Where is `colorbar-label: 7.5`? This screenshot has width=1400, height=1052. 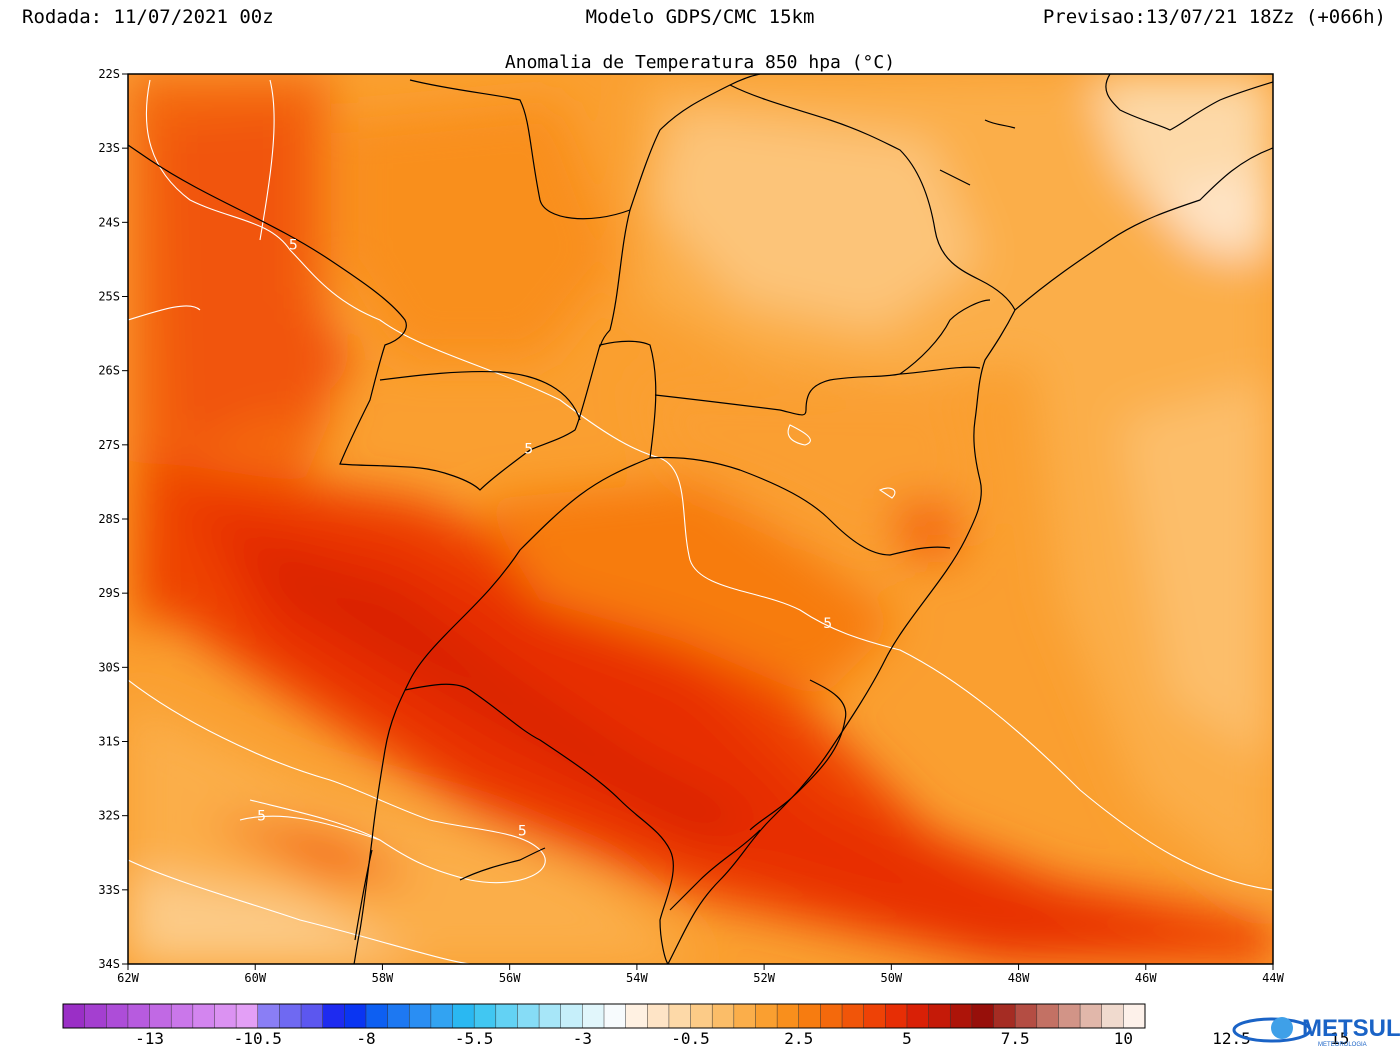 colorbar-label: 7.5 is located at coordinates (1015, 1038).